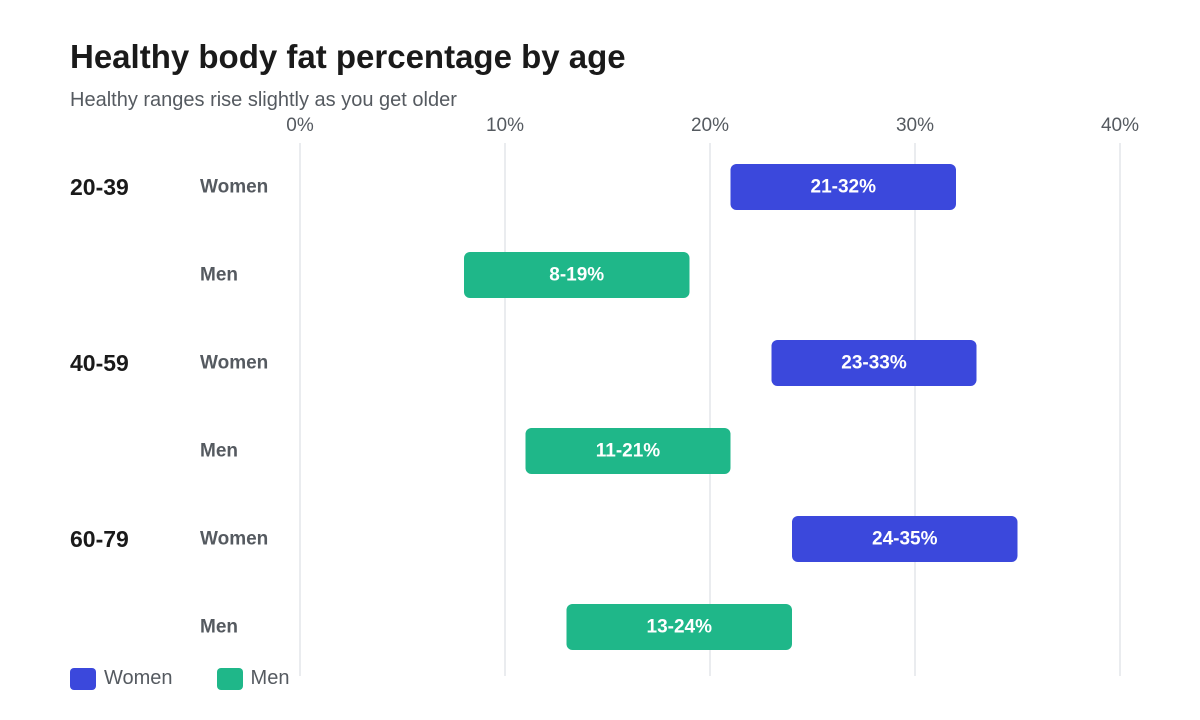 The width and height of the screenshot is (1200, 720). Describe the element at coordinates (1120, 125) in the screenshot. I see `x-tick-label: 40%` at that location.